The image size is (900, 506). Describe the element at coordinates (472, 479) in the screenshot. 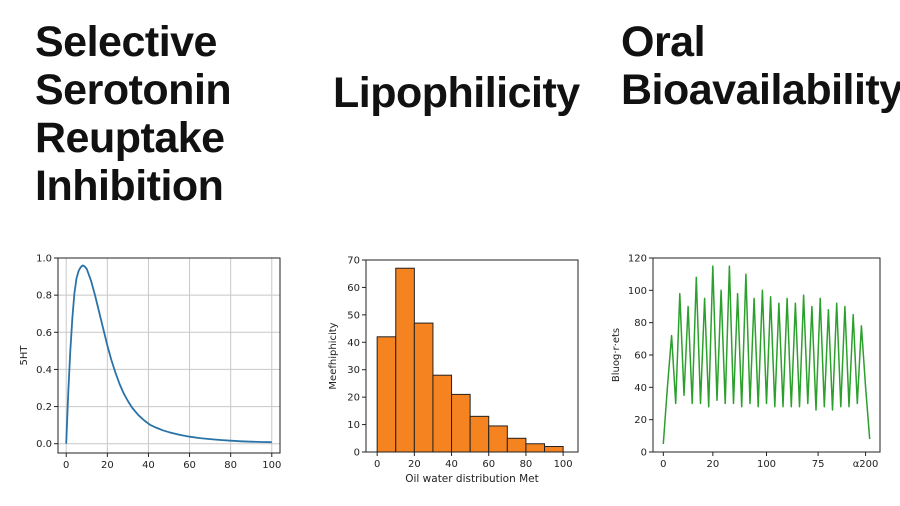

I see `x-axis-label: Oil water distribution Met` at that location.